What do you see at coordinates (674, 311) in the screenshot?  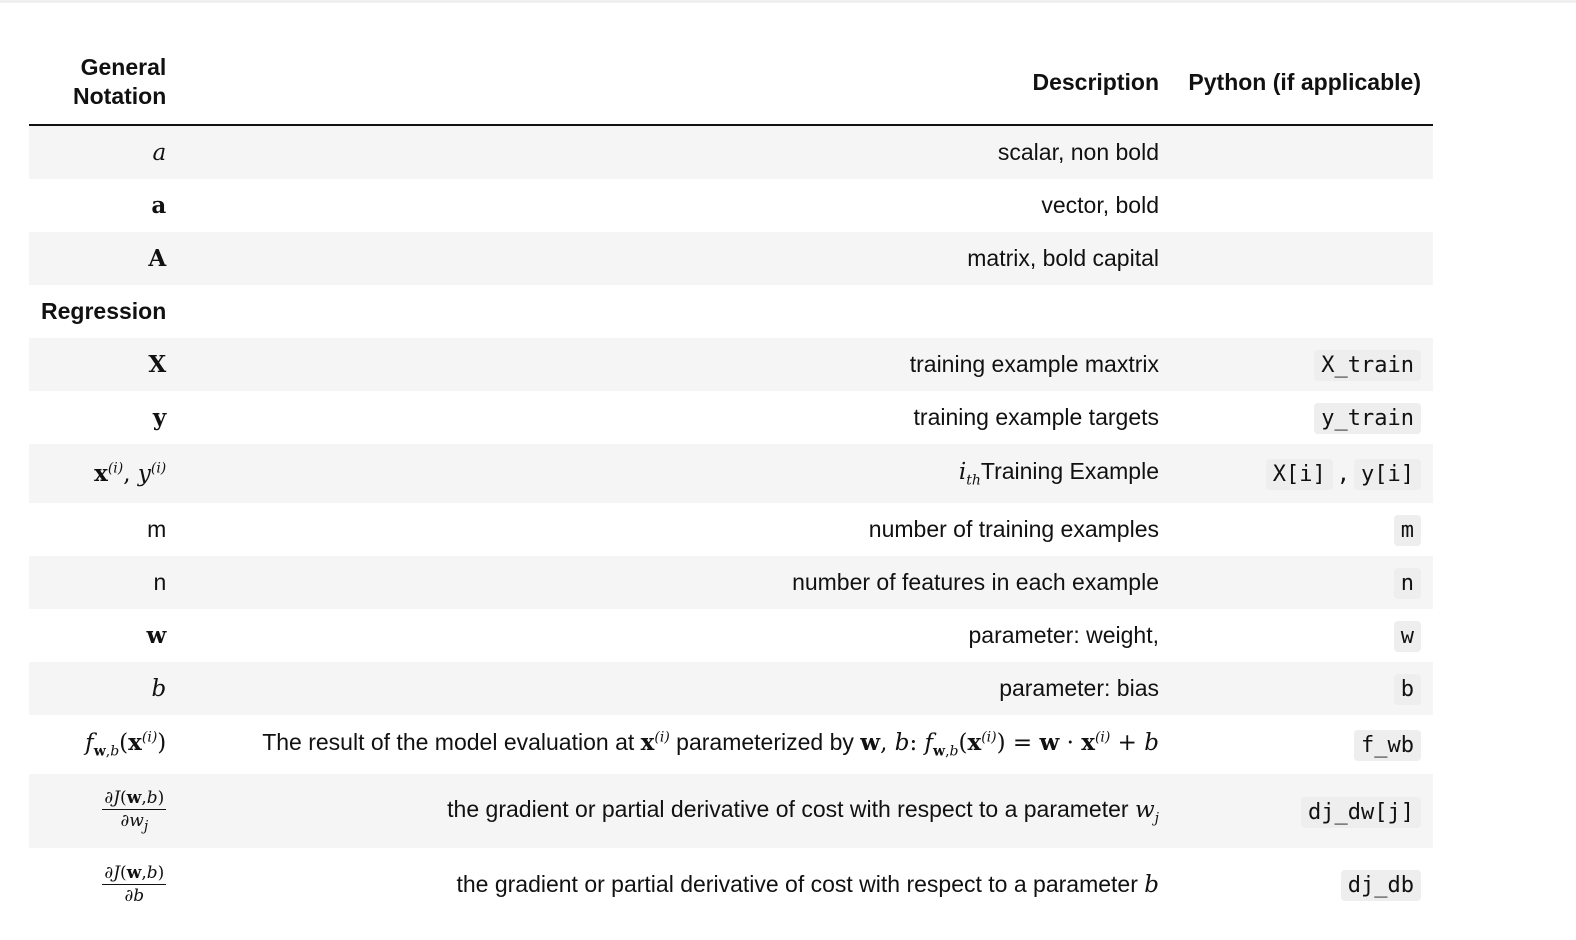 I see `description-cell` at bounding box center [674, 311].